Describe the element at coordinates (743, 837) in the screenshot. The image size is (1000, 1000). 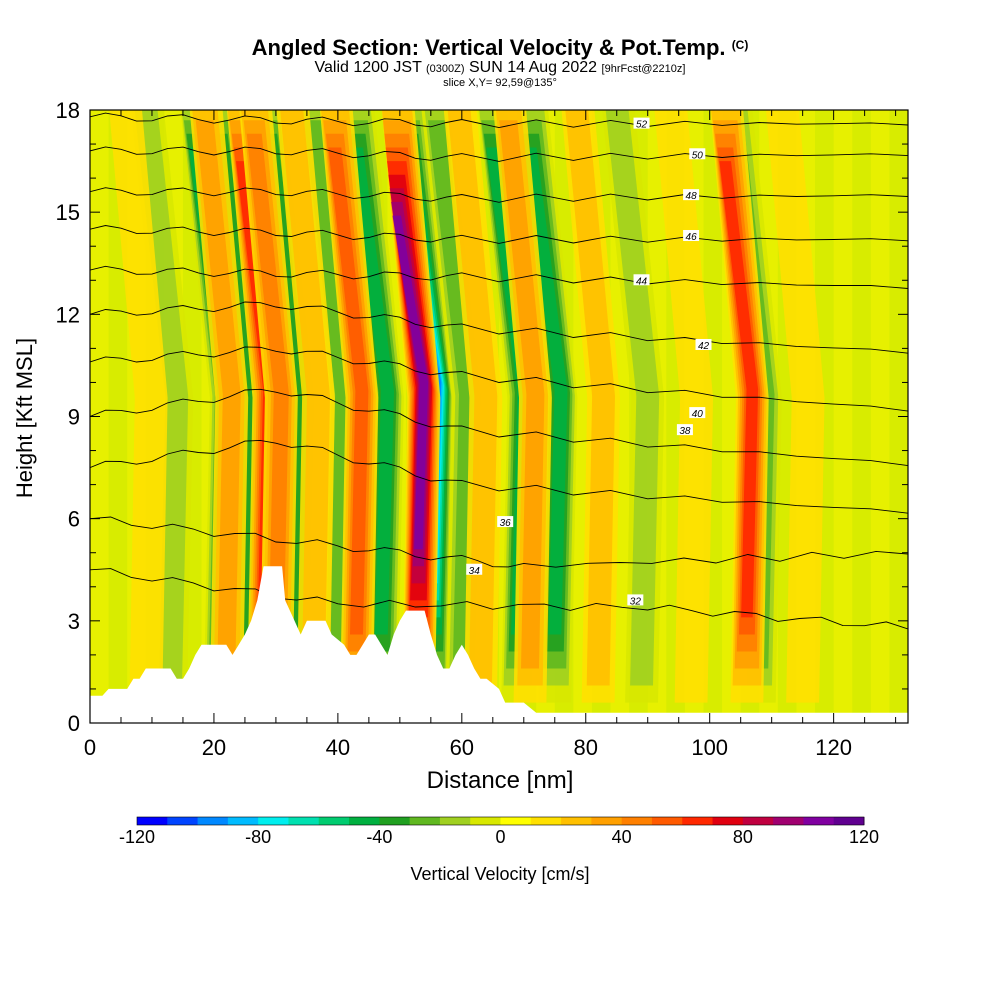
I see `colorbar-tick-label: 80` at that location.